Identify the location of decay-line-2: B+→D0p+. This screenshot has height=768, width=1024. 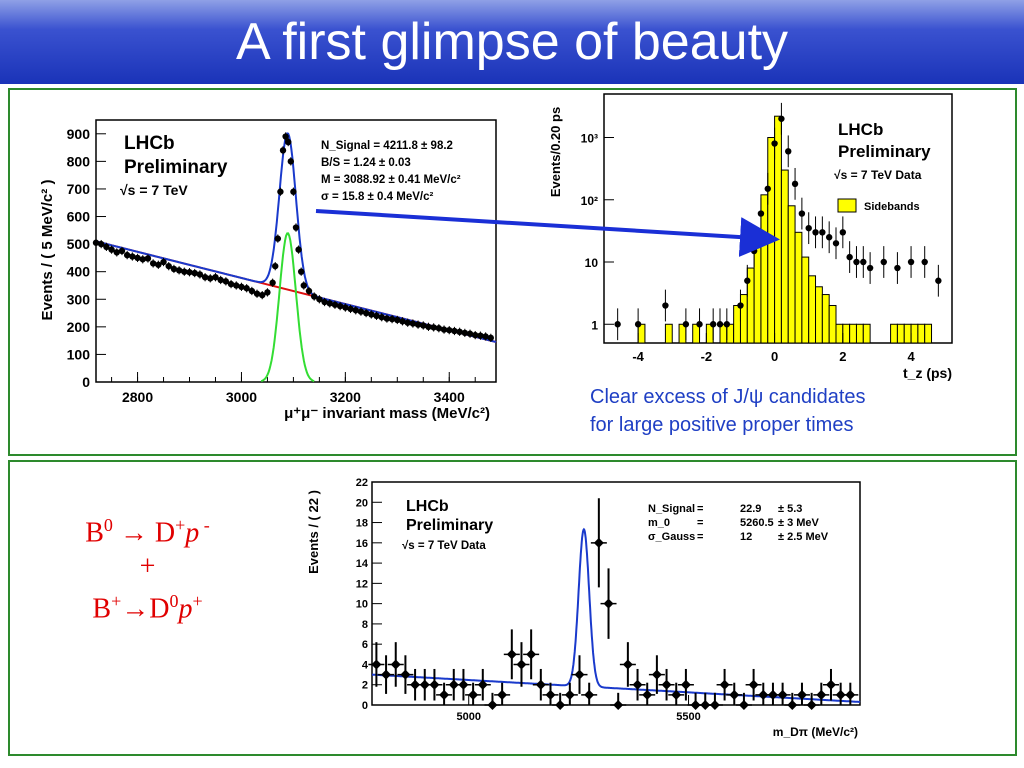
(147, 608).